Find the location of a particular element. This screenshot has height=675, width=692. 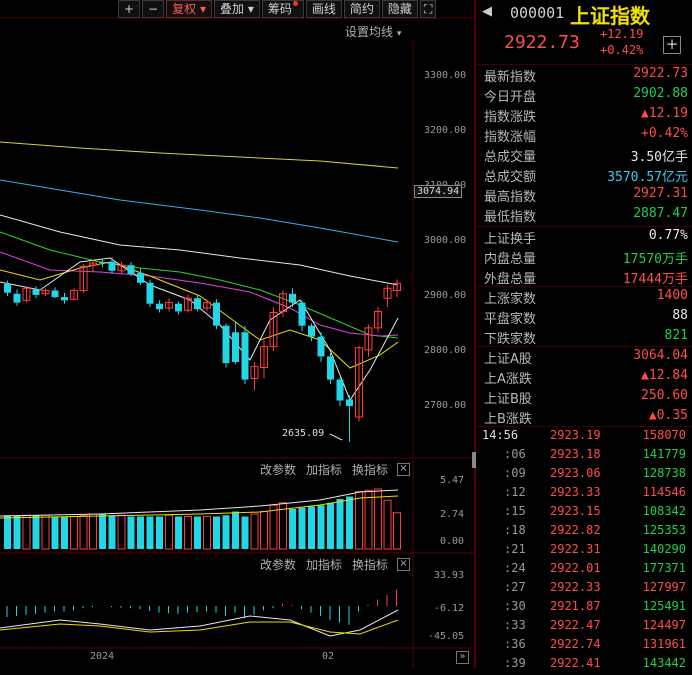

macd-tick-min: -45.05 is located at coordinates (446, 636).